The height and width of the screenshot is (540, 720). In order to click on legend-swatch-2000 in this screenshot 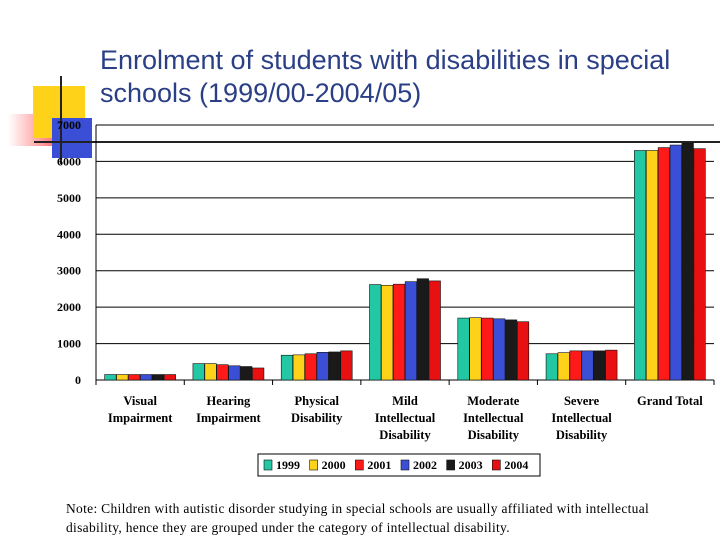, I will do `click(313, 465)`.